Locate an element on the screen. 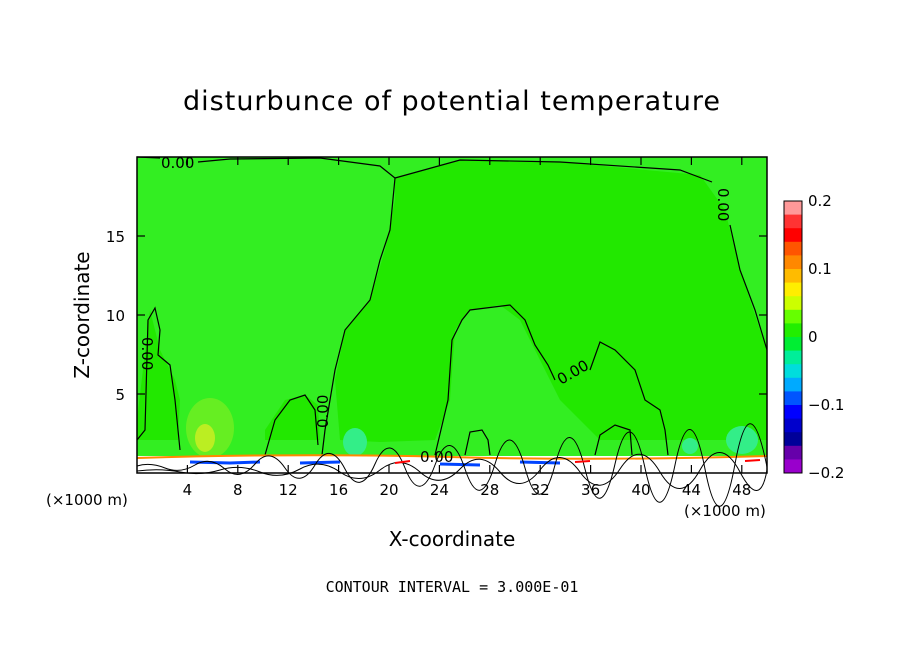  y-tick-label: 15 is located at coordinates (115, 237).